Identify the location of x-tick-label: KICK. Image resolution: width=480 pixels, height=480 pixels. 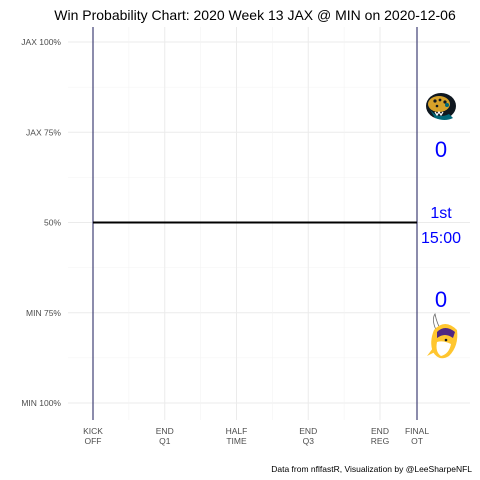
(93, 431).